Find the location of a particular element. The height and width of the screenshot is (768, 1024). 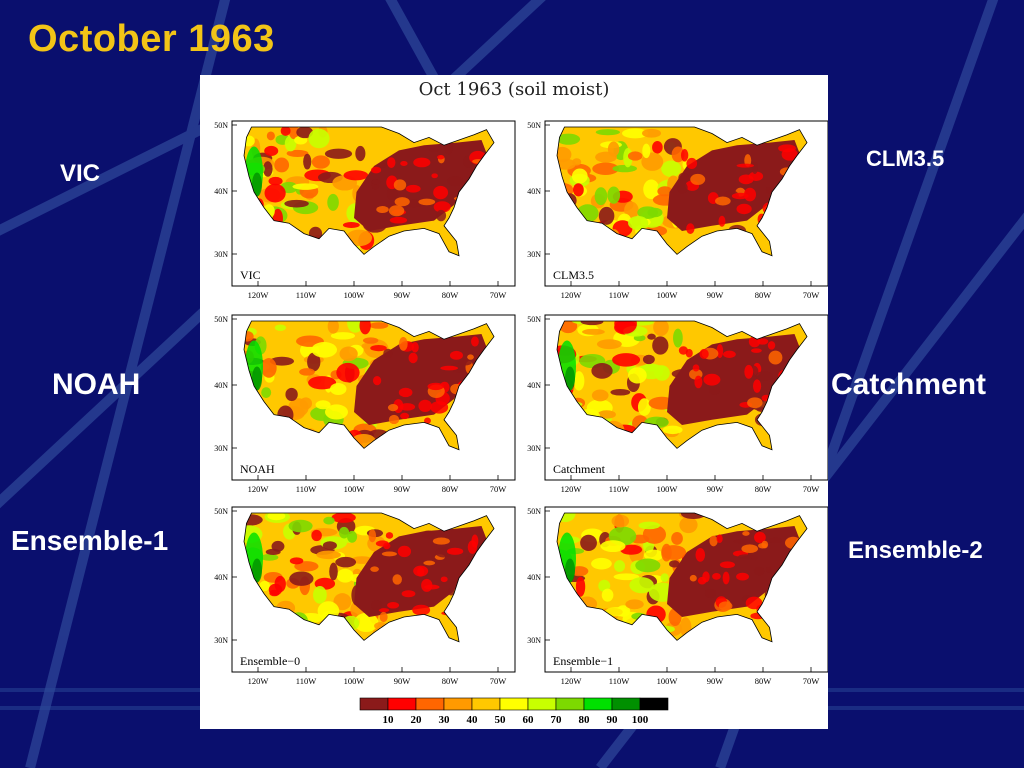

panel-name: Ensemble−0 is located at coordinates (270, 661).